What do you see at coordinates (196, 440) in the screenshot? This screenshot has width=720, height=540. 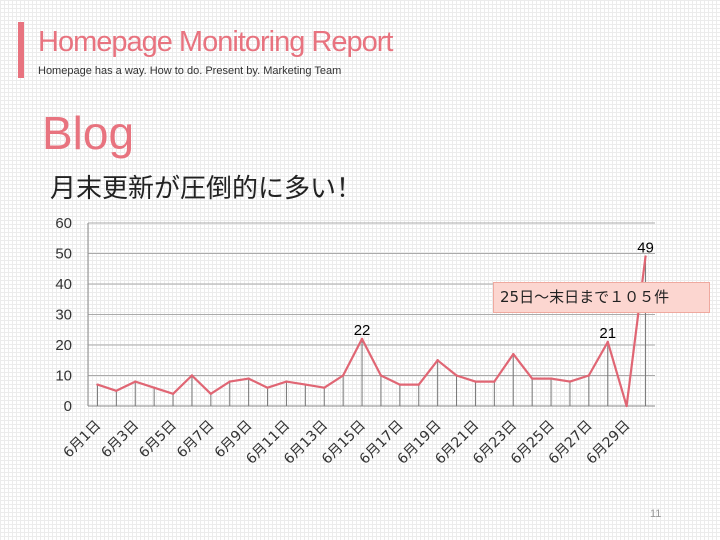 I see `x-tick-label: 6月7日` at bounding box center [196, 440].